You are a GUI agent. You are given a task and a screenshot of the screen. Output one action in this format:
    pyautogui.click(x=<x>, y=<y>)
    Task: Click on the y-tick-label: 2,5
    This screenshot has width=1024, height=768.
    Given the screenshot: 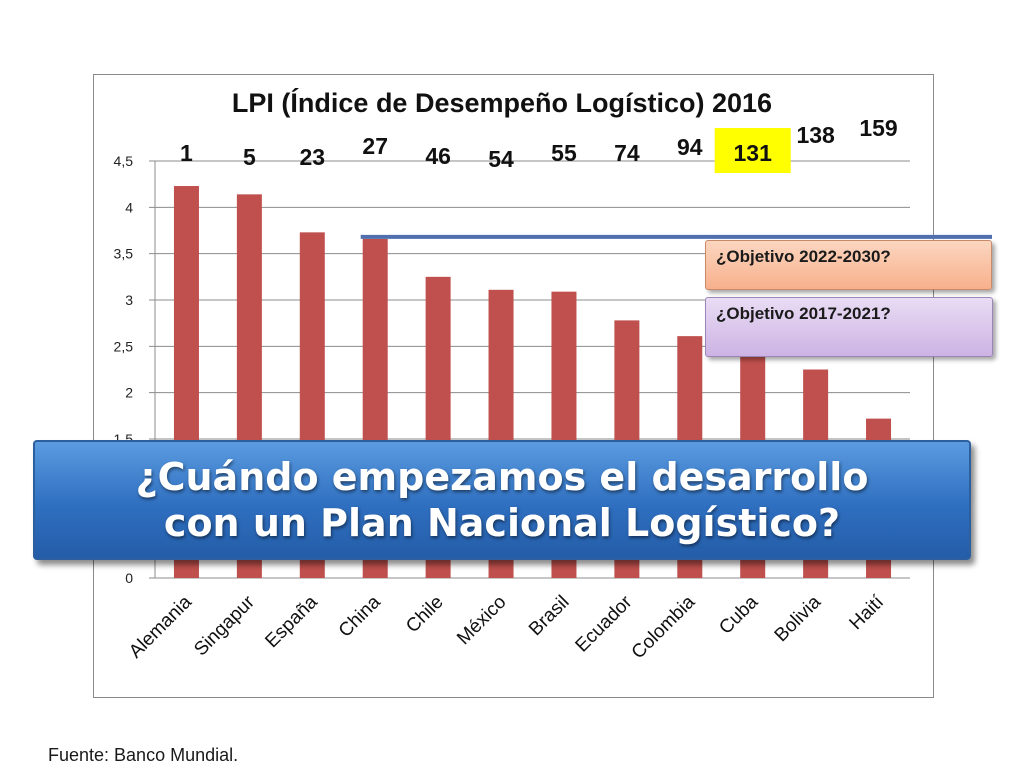 What is the action you would take?
    pyautogui.click(x=124, y=346)
    